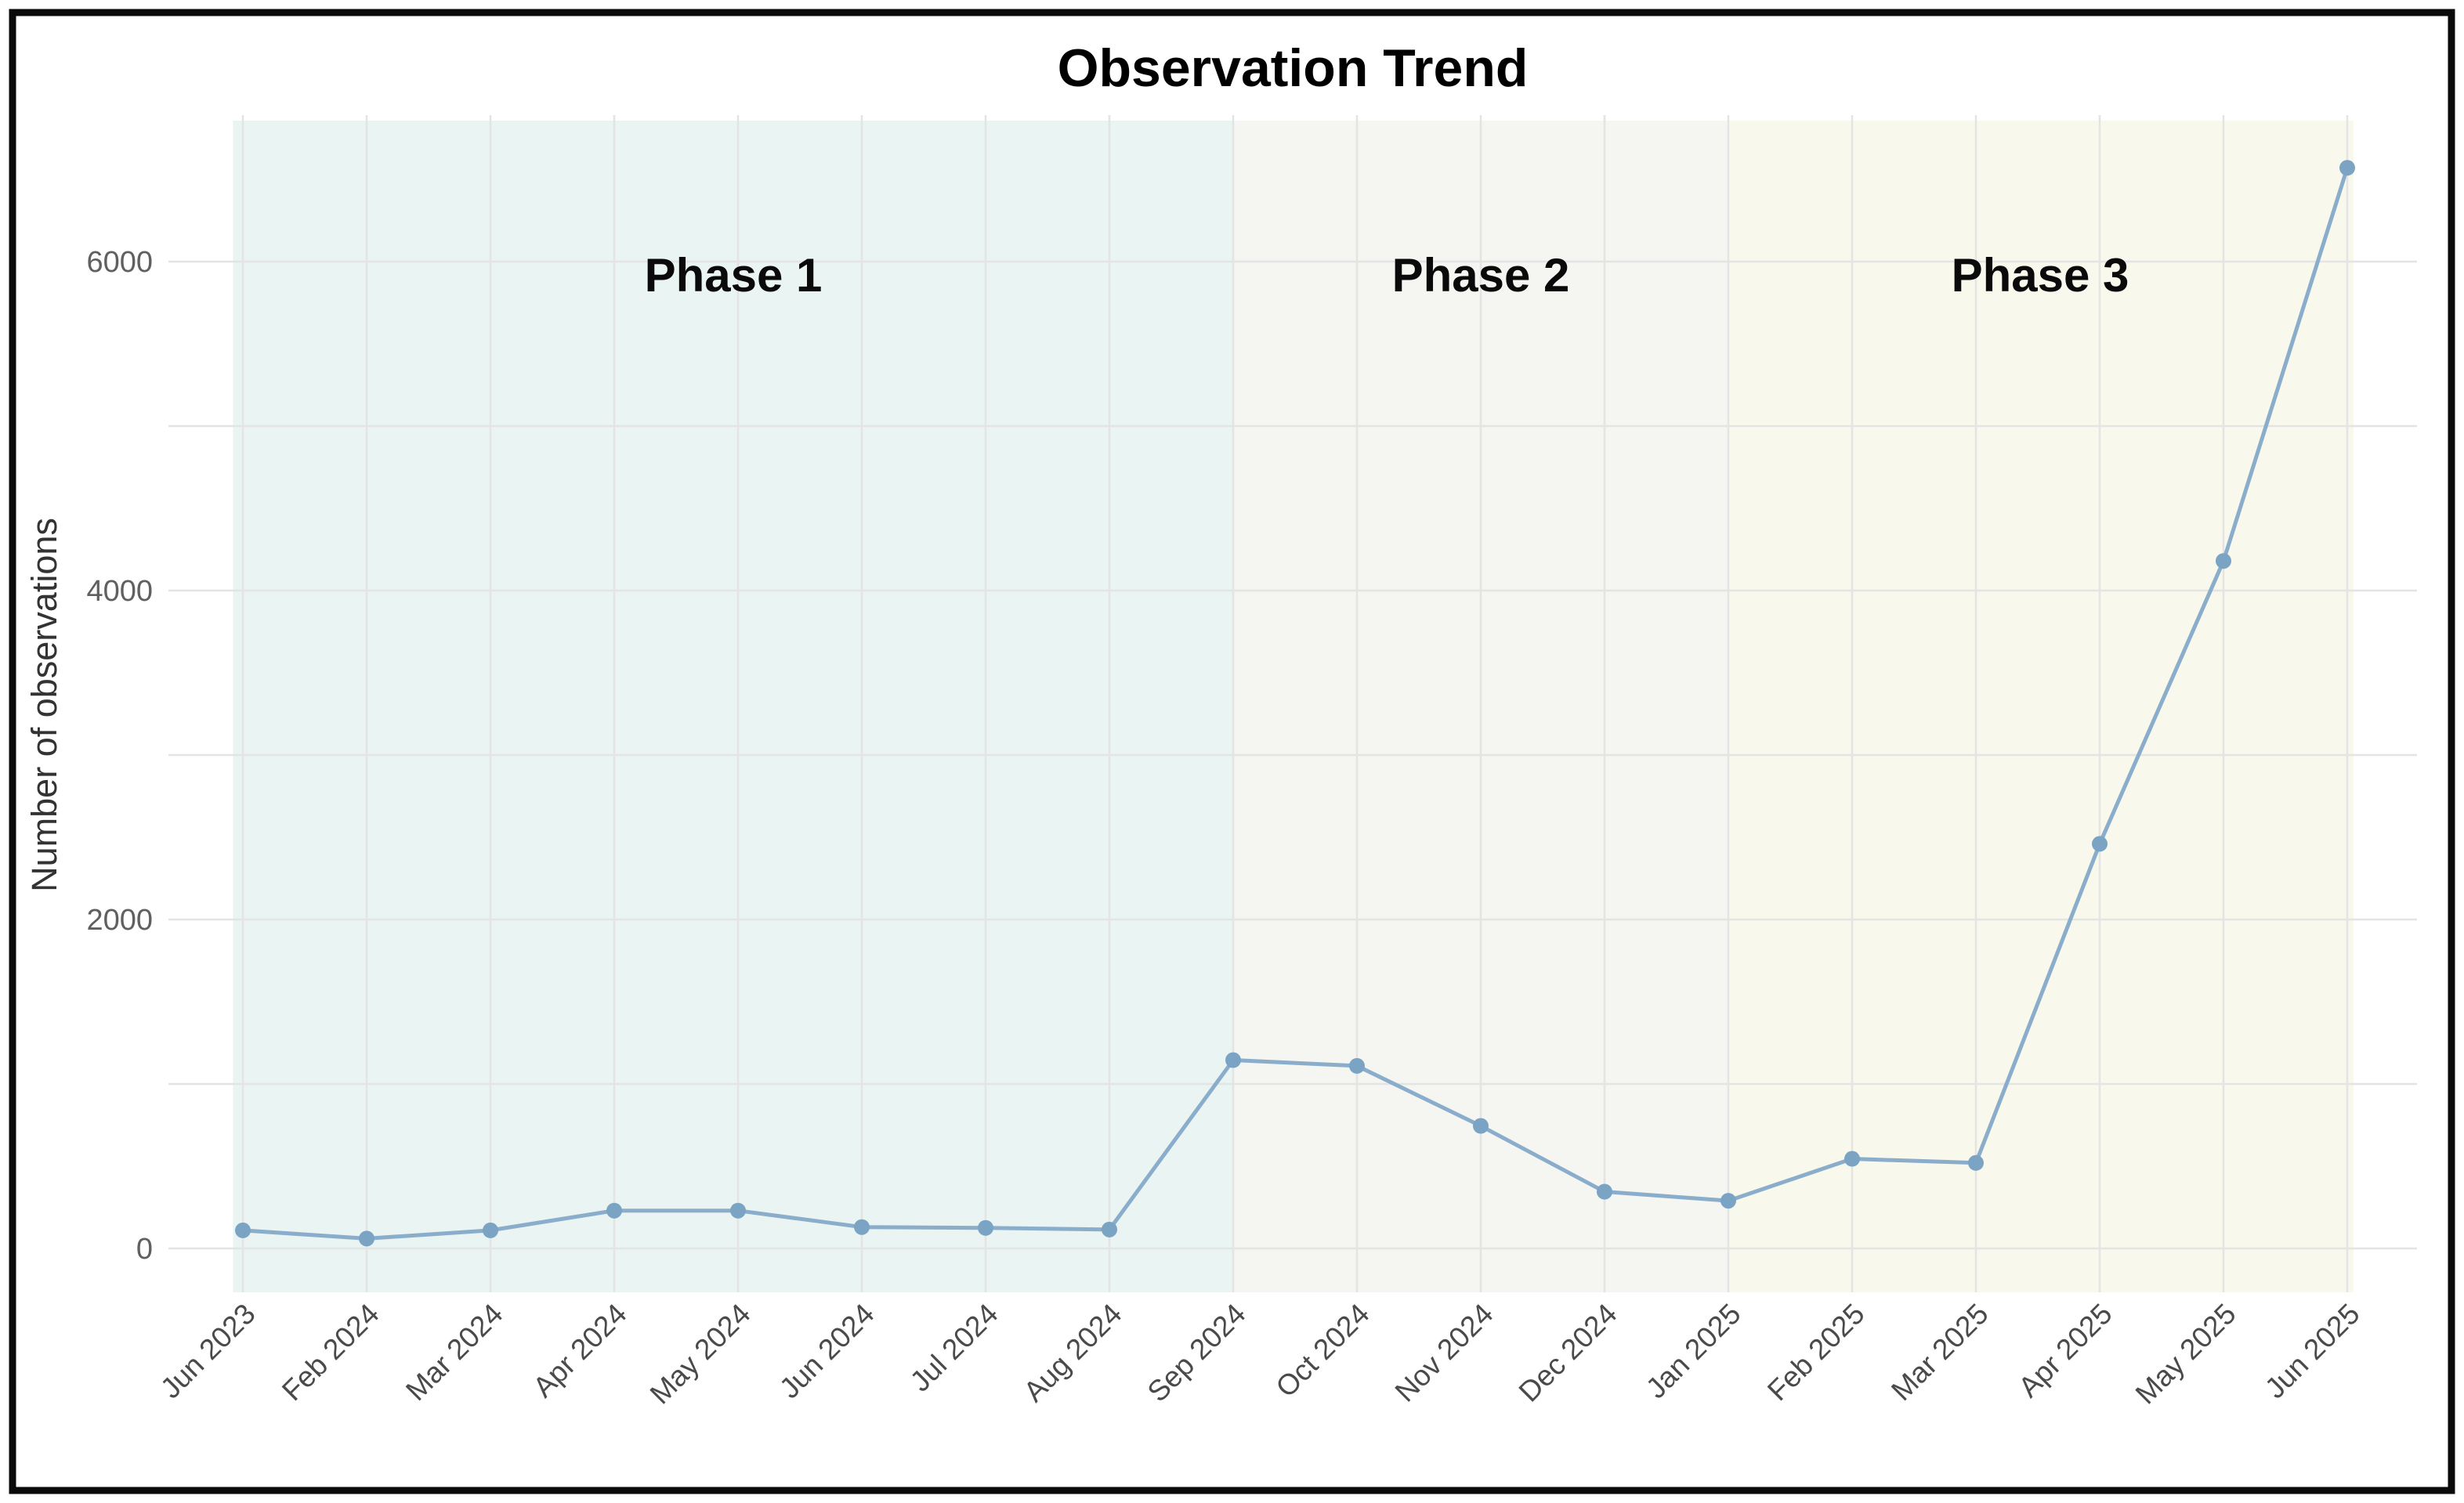 The image size is (2464, 1503). I want to click on x-tick-label: May 2025, so click(2185, 1354).